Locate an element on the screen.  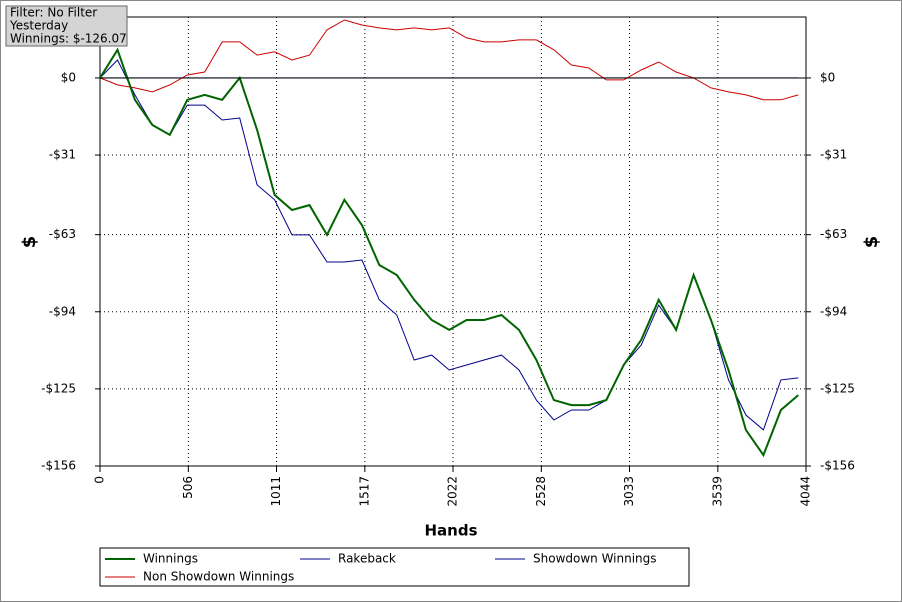
series-line is located at coordinates (449, 60).